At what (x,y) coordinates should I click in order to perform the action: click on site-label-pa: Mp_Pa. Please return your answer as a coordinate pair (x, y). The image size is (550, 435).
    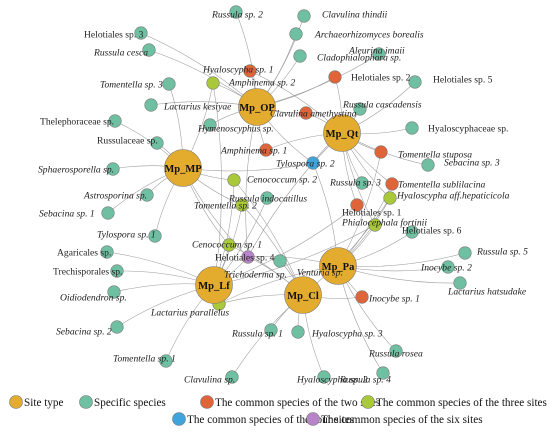
    Looking at the image, I should click on (338, 267).